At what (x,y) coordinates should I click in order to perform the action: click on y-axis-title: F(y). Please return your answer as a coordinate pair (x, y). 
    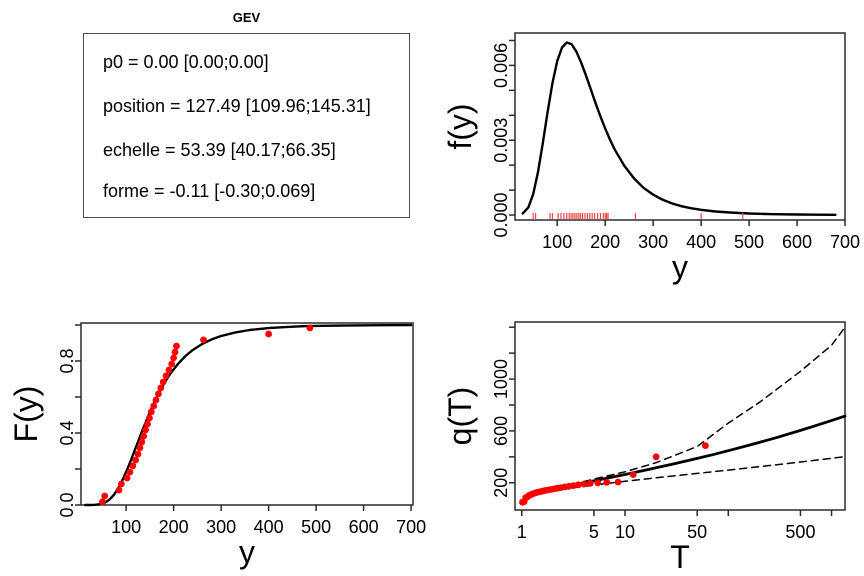
    Looking at the image, I should click on (26, 414).